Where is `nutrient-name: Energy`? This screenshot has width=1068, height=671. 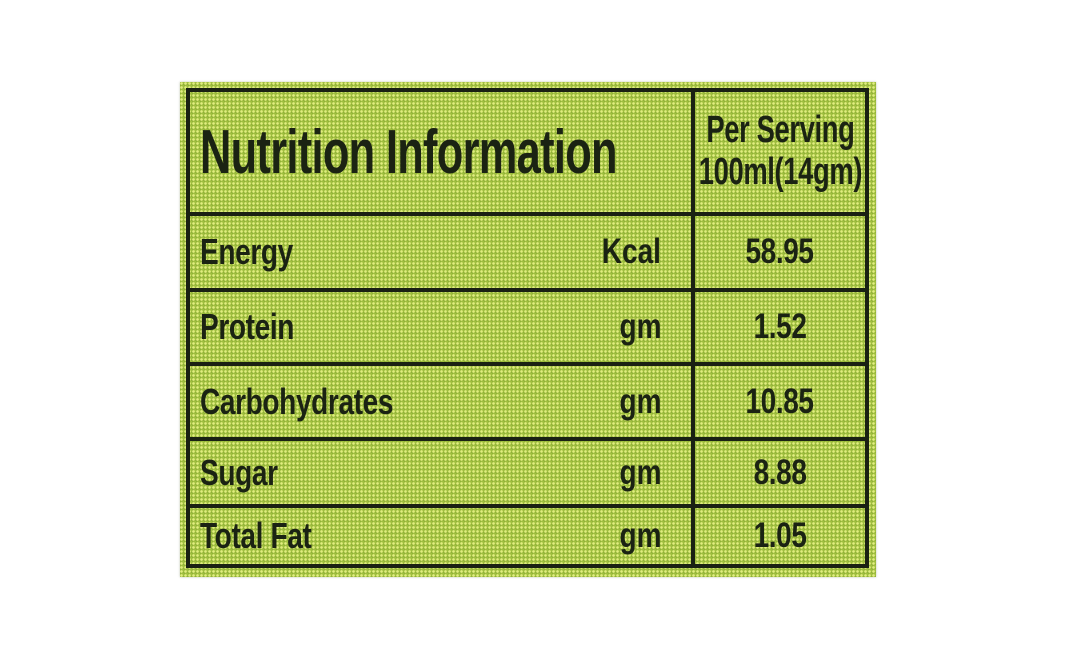
nutrient-name: Energy is located at coordinates (246, 251).